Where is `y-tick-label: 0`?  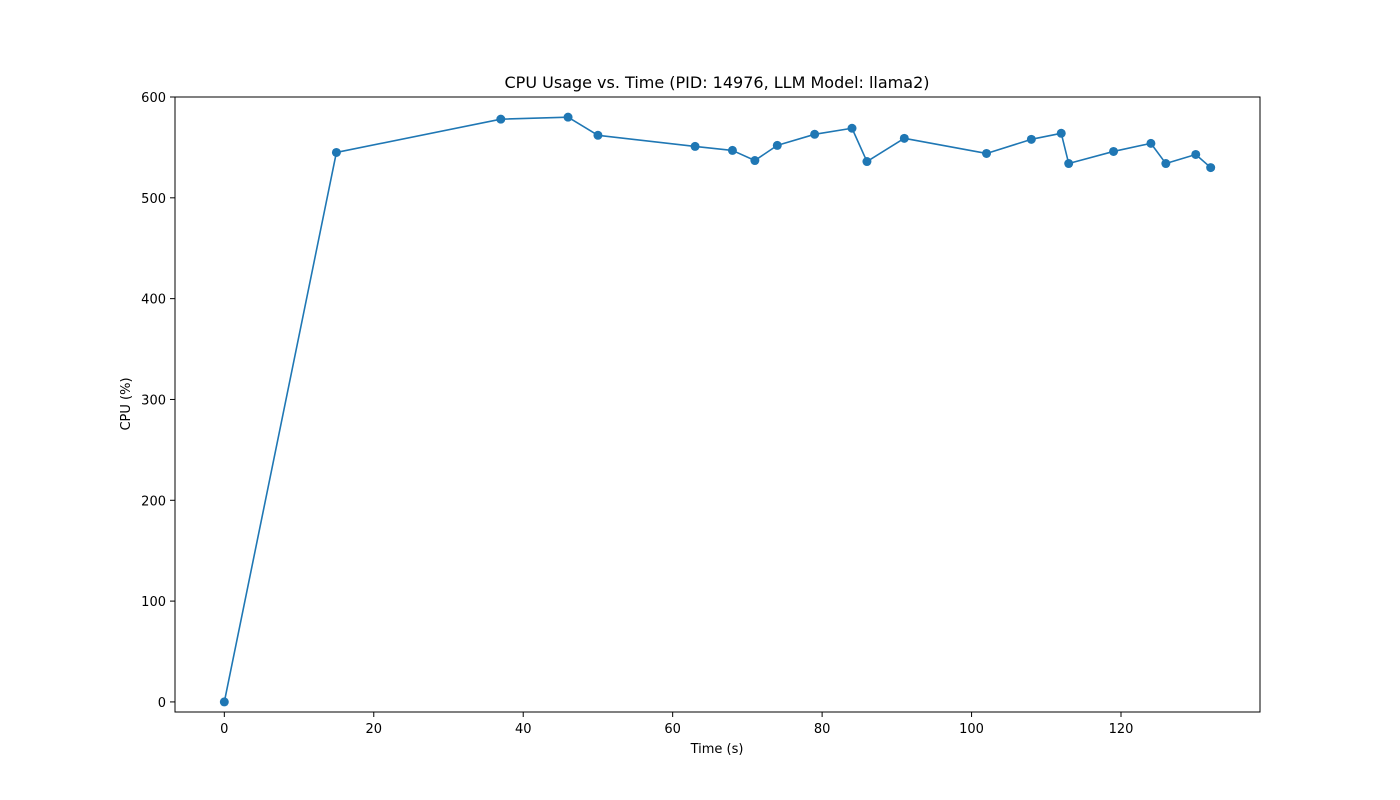
y-tick-label: 0 is located at coordinates (162, 703).